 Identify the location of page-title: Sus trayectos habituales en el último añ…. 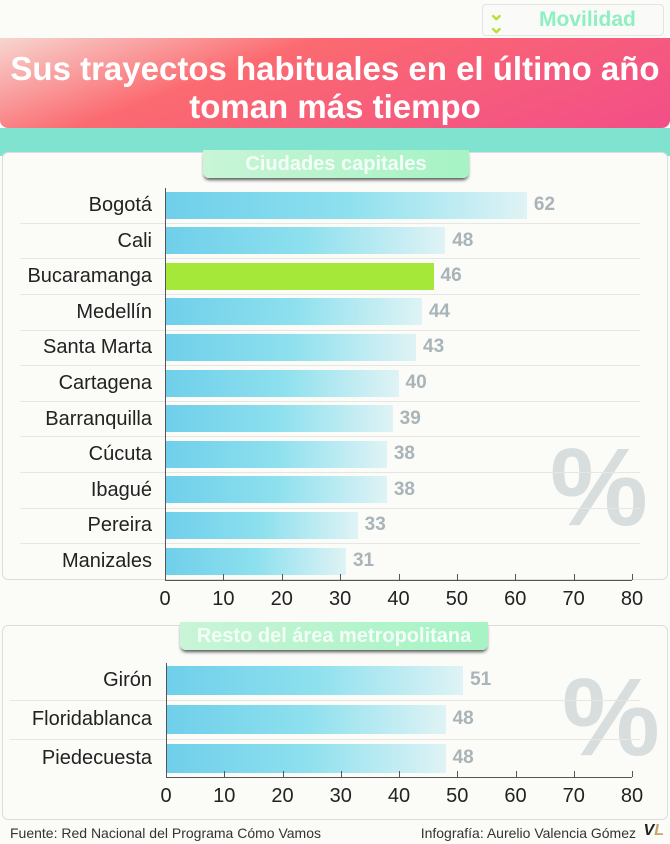
(335, 87).